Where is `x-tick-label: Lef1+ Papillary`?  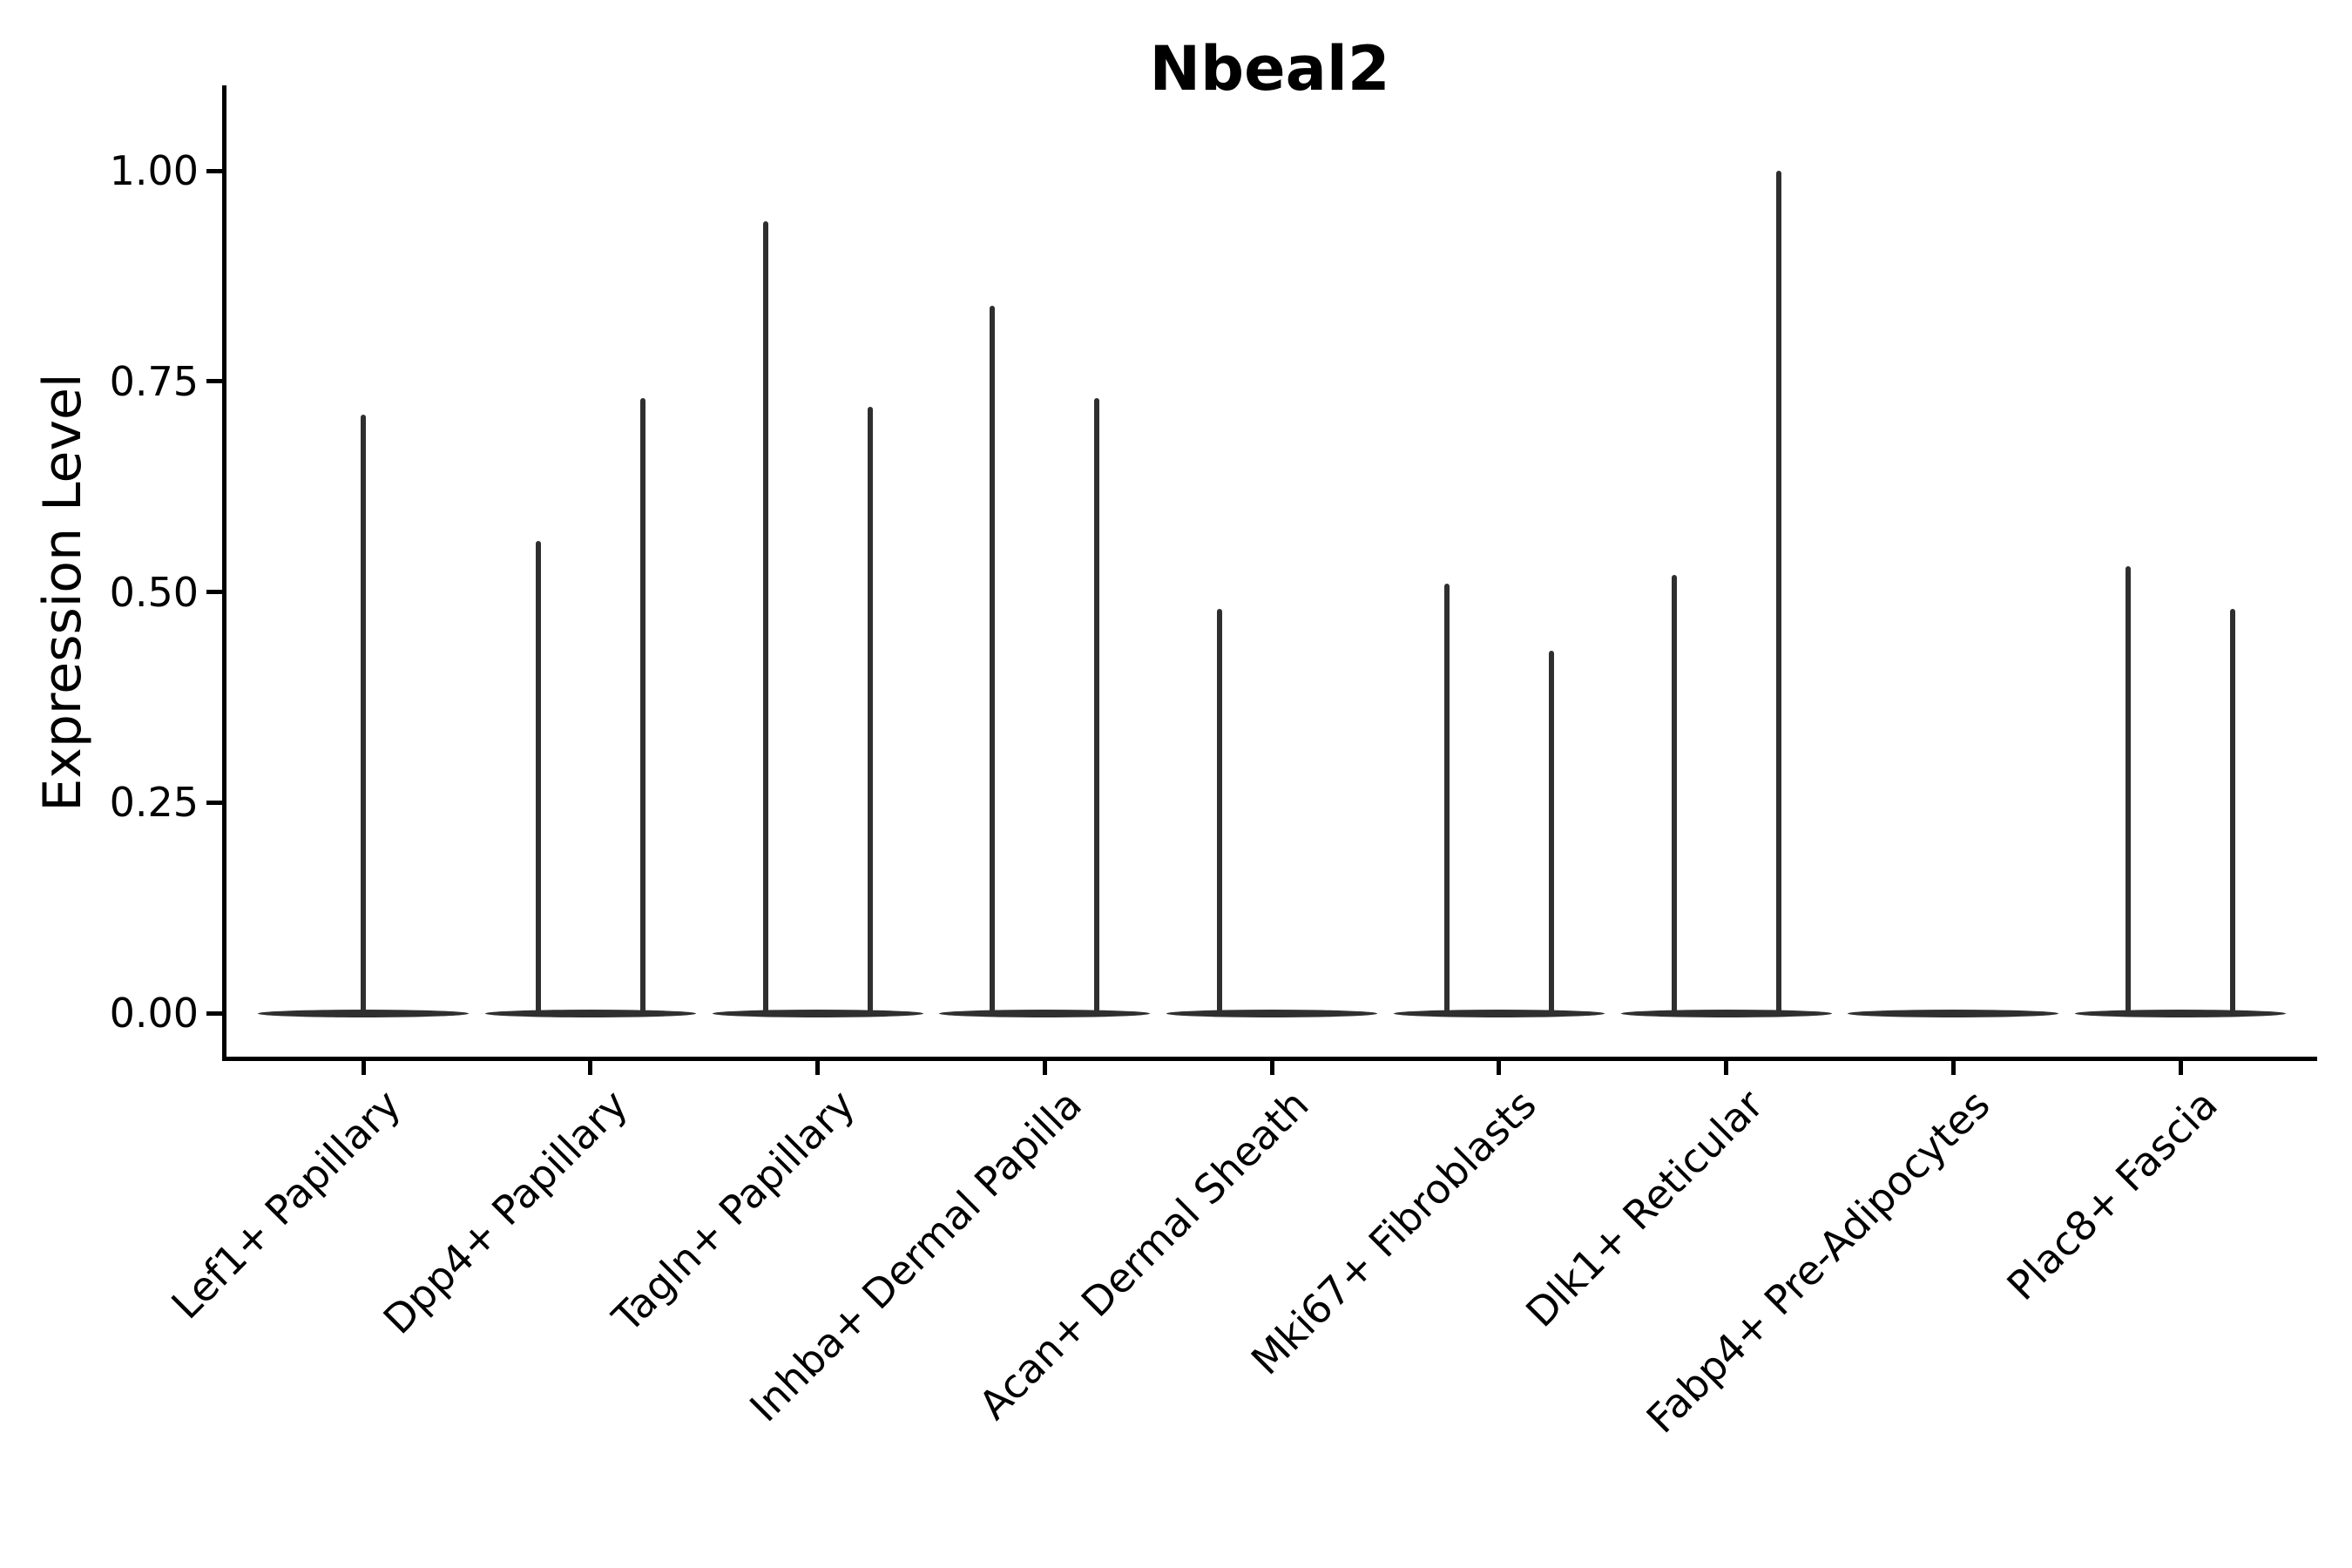 x-tick-label: Lef1+ Papillary is located at coordinates (285, 1204).